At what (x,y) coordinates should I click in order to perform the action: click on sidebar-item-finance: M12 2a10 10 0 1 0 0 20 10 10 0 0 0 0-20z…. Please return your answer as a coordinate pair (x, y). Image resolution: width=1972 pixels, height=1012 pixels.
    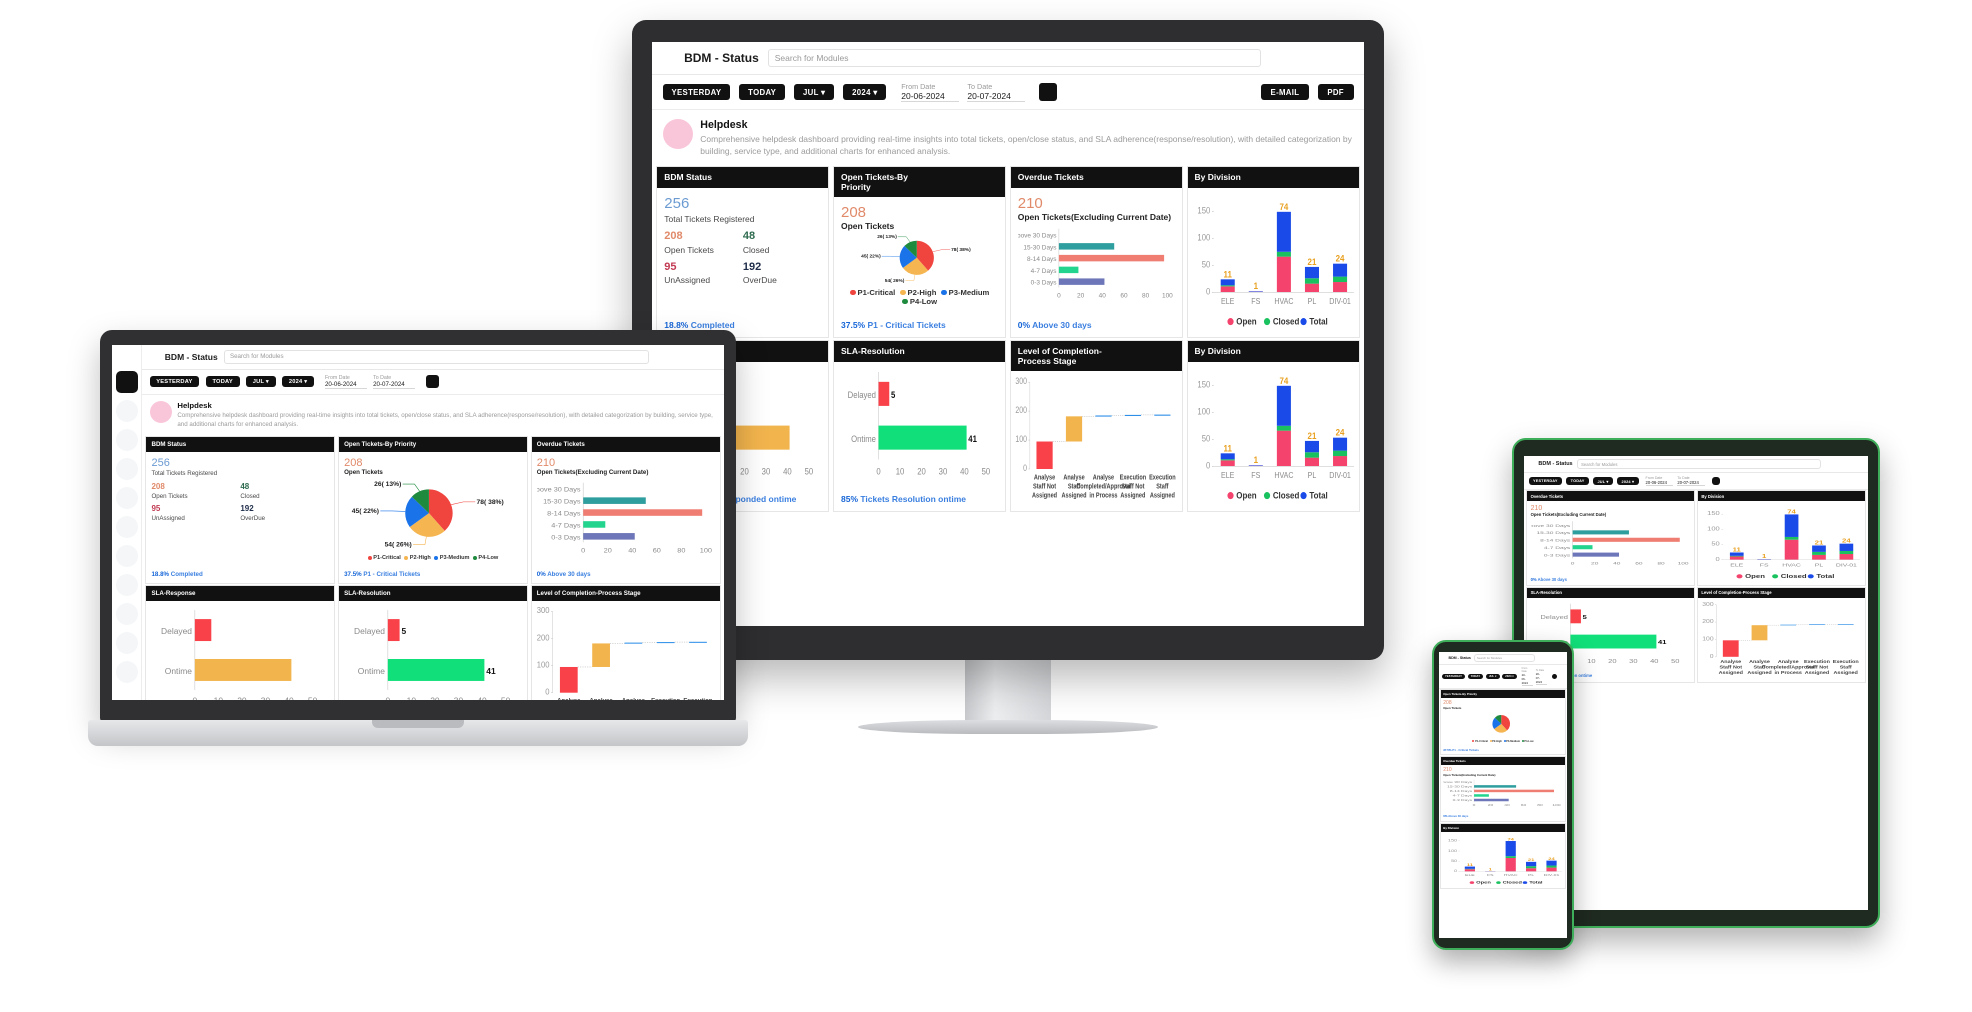
    Looking at the image, I should click on (126, 613).